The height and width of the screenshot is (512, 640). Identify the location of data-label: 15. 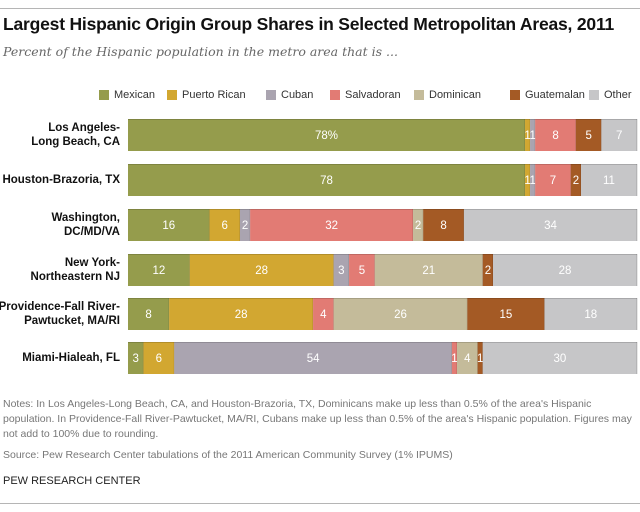
(505, 315).